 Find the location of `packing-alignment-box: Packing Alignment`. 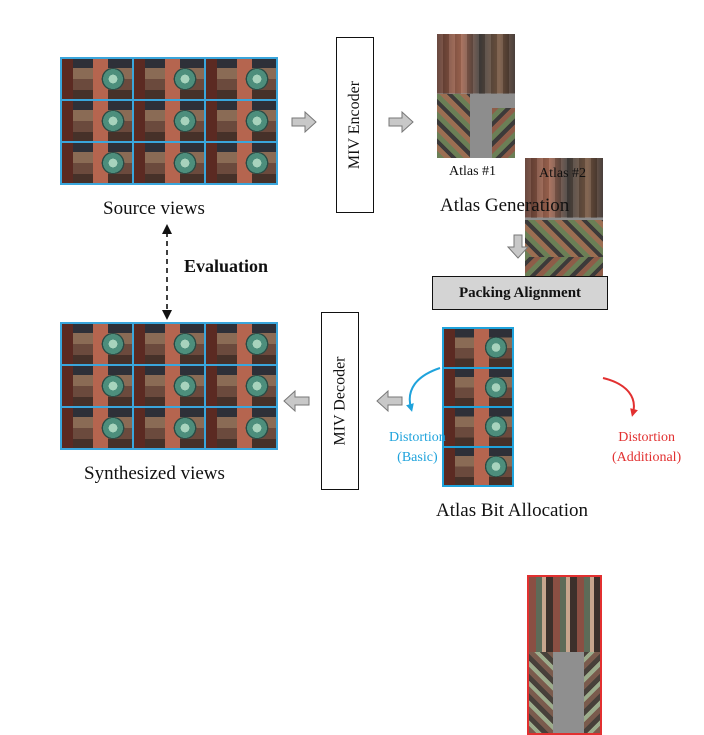

packing-alignment-box: Packing Alignment is located at coordinates (520, 293).